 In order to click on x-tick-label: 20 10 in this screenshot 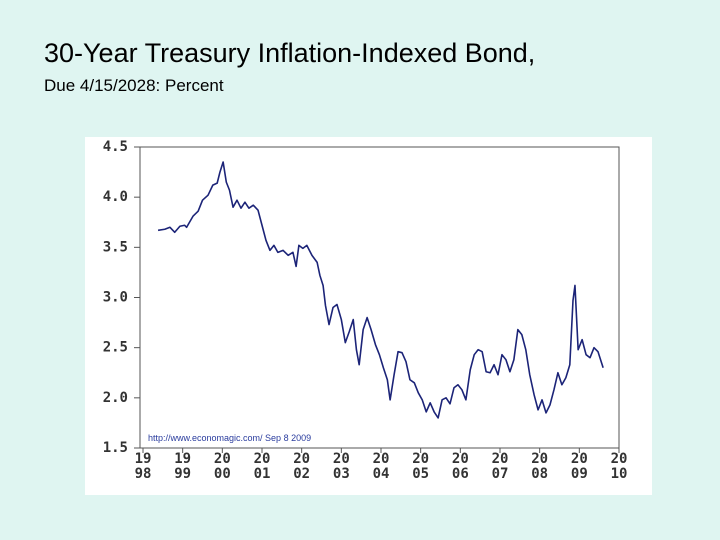, I will do `click(619, 466)`.